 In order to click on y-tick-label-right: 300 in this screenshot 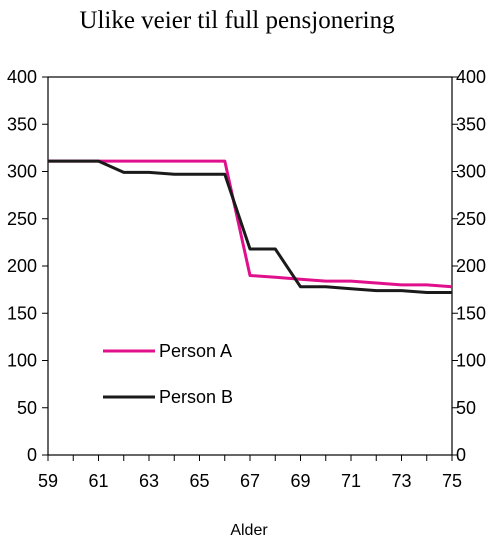, I will do `click(471, 172)`.